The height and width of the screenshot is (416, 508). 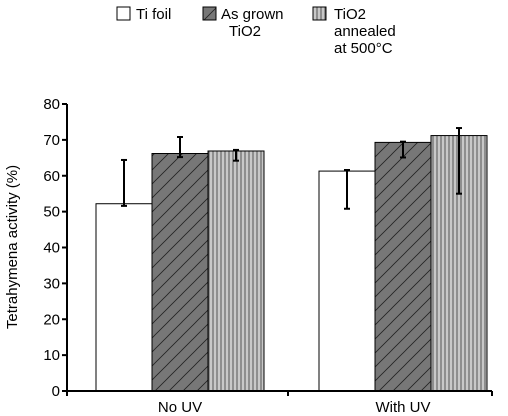 I want to click on error-bar-ti-foil-with-uv, so click(x=347, y=189).